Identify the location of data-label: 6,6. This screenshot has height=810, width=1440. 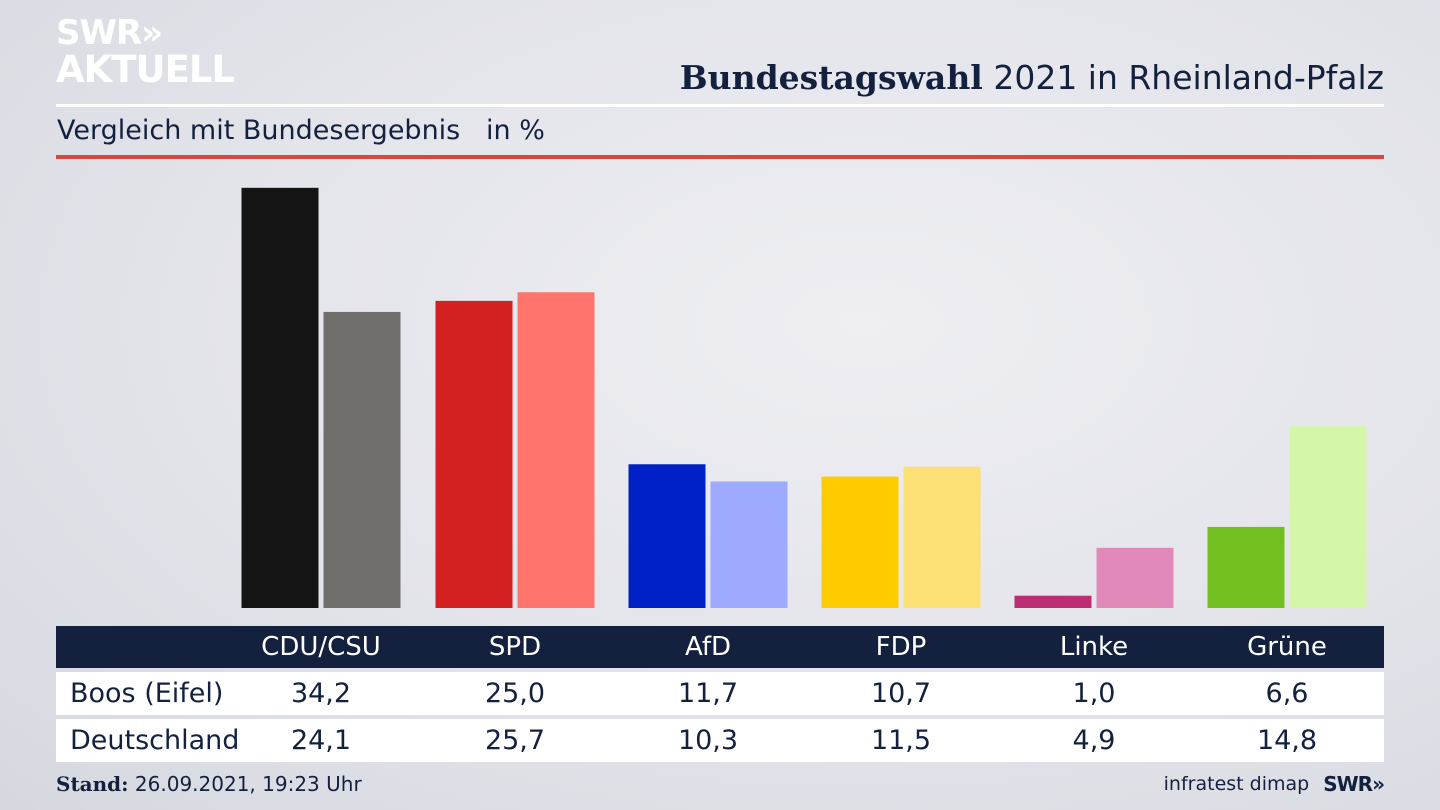
(1287, 693).